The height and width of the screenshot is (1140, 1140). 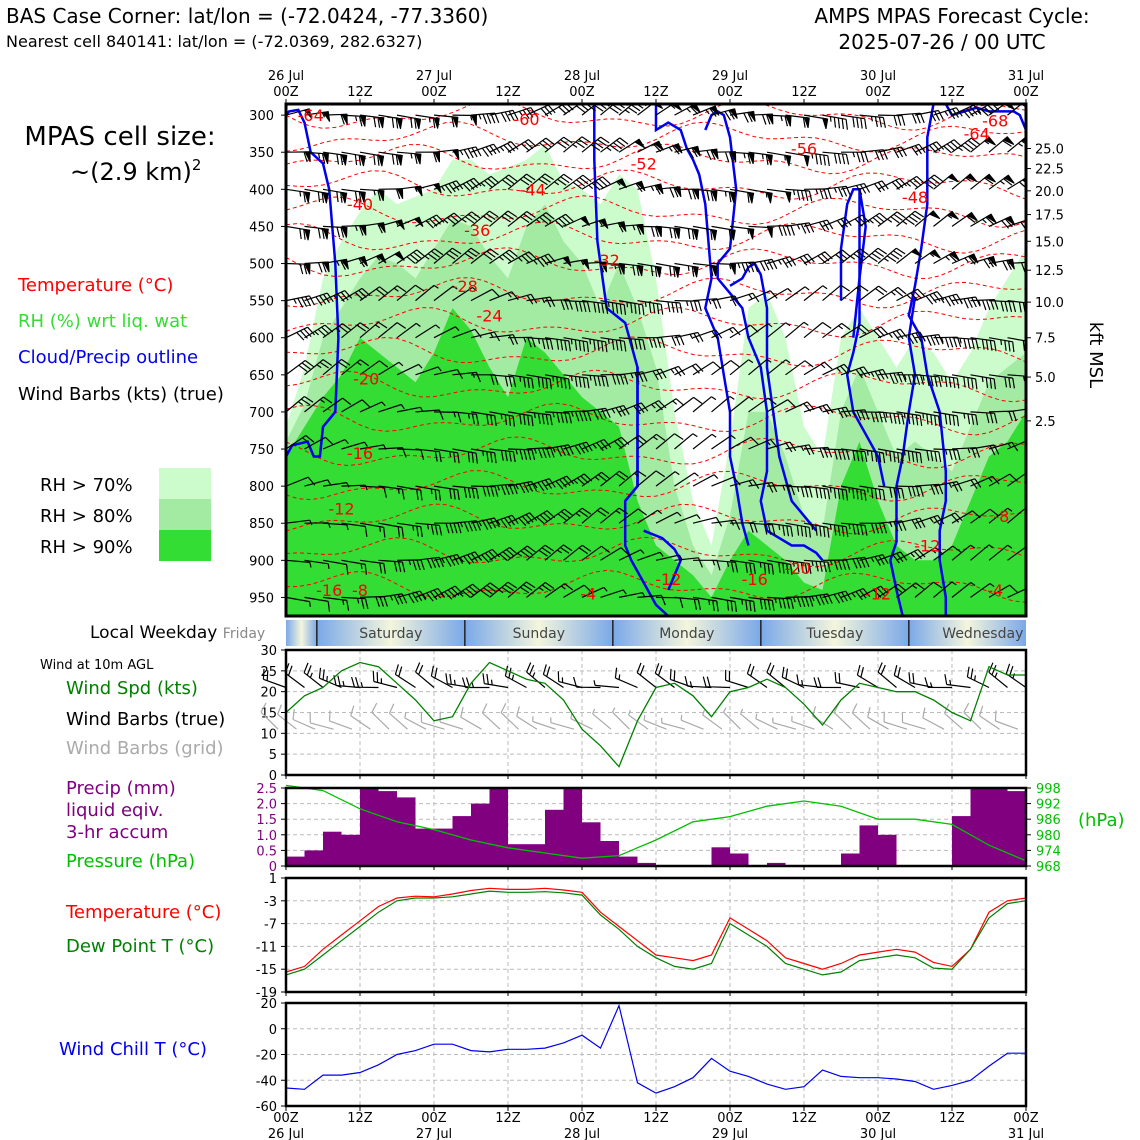 I want to click on y-tick-label: -7, so click(x=270, y=925).